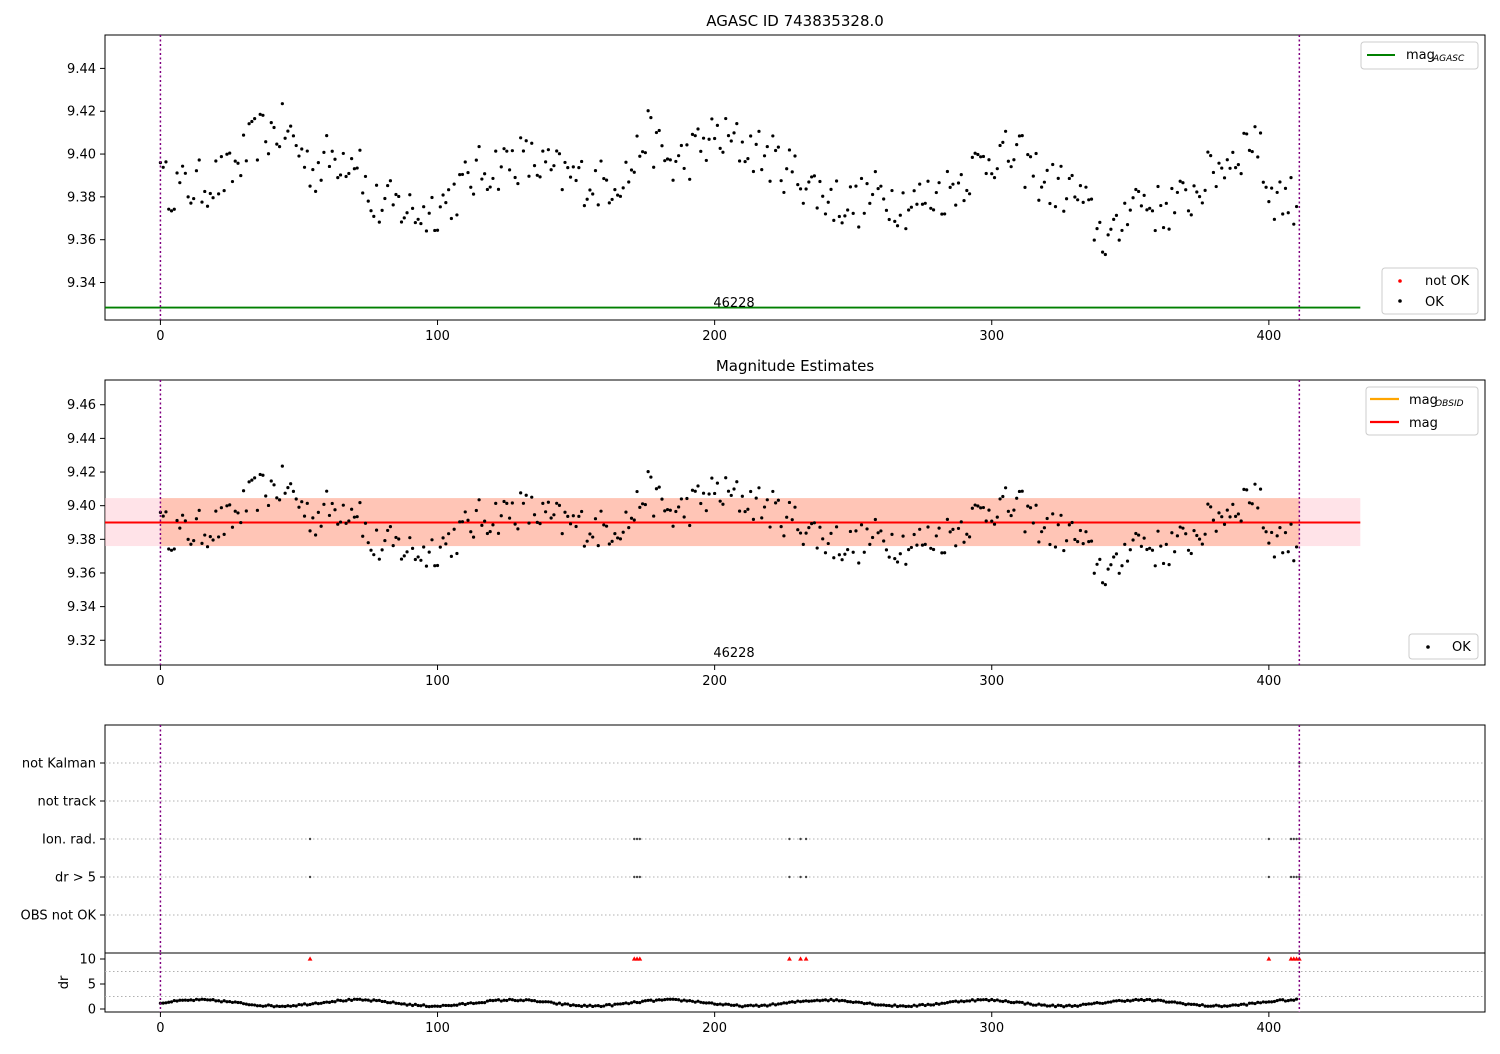  Describe the element at coordinates (634, 877) in the screenshot. I see `flag-point` at that location.